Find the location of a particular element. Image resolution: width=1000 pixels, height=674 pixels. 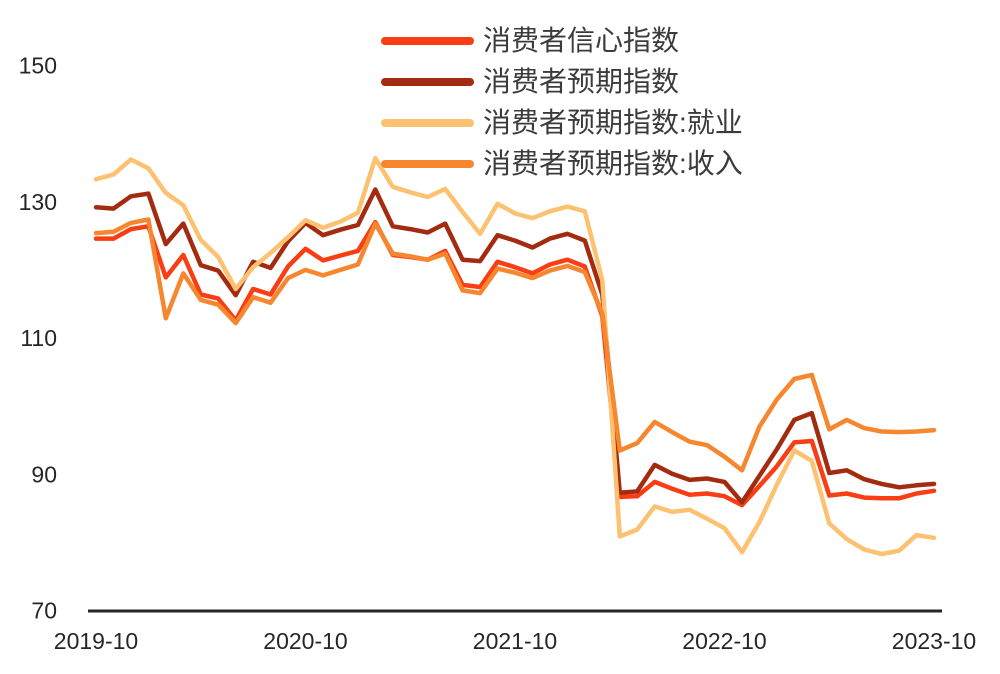

legend-item-expectation-employment: 消费者预期指数:就业 is located at coordinates (562, 122).